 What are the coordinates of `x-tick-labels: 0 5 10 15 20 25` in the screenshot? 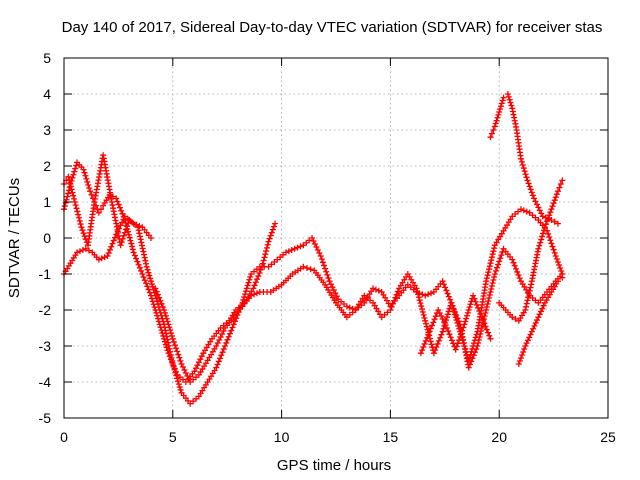 It's located at (338, 437).